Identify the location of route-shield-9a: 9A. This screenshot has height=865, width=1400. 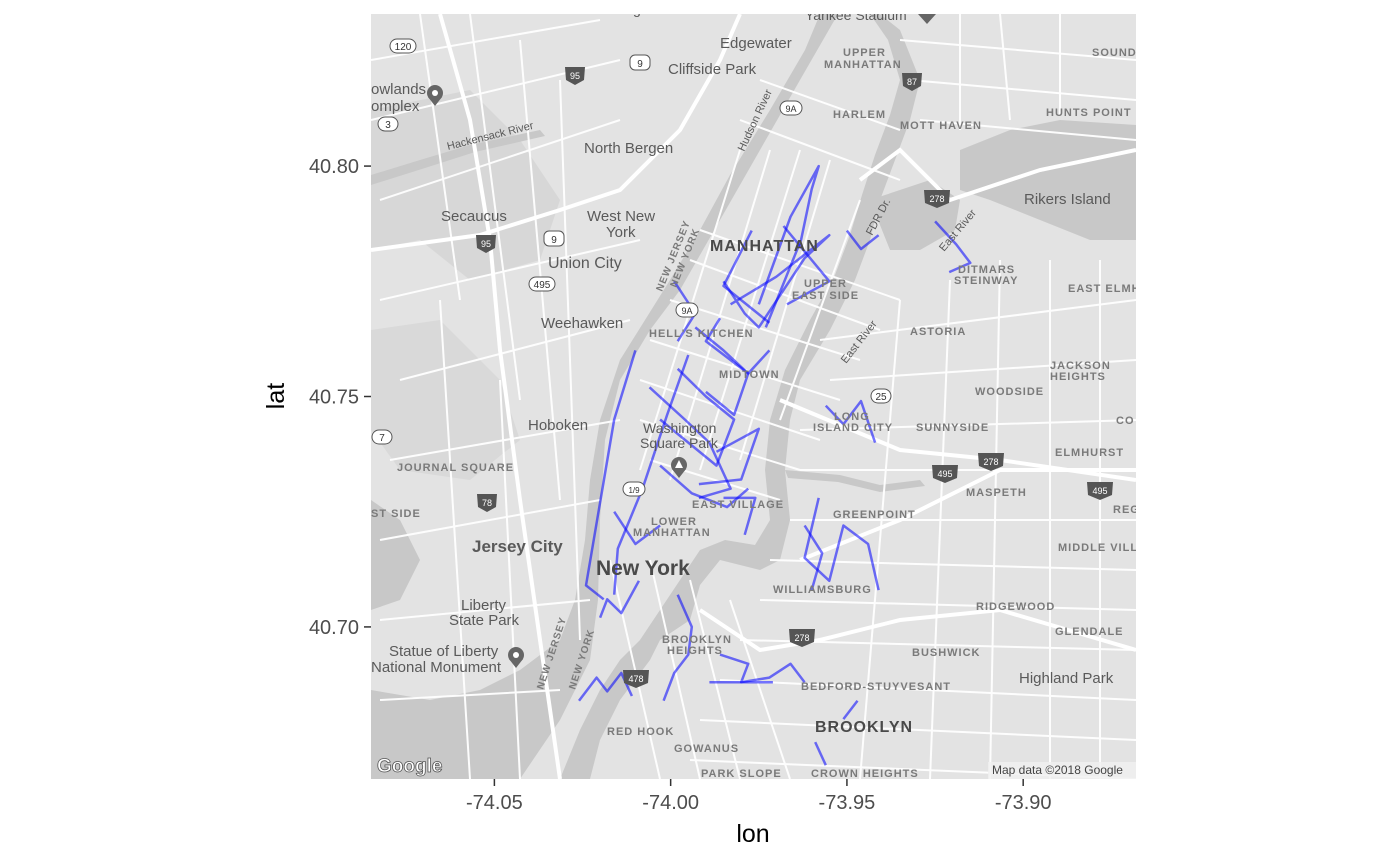
(791, 108).